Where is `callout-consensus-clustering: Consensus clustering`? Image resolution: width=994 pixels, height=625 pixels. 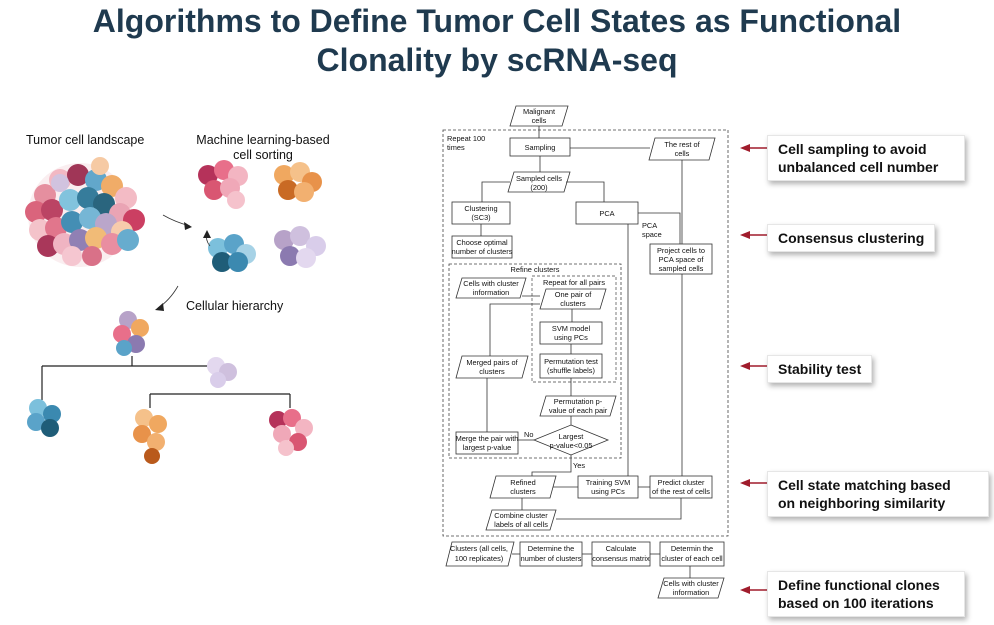 callout-consensus-clustering: Consensus clustering is located at coordinates (851, 238).